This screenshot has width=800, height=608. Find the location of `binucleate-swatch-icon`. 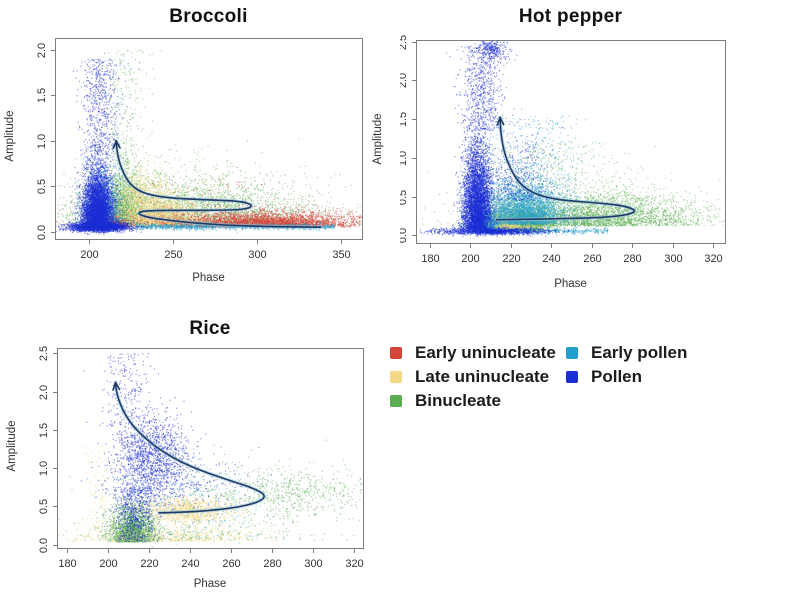

binucleate-swatch-icon is located at coordinates (396, 401).